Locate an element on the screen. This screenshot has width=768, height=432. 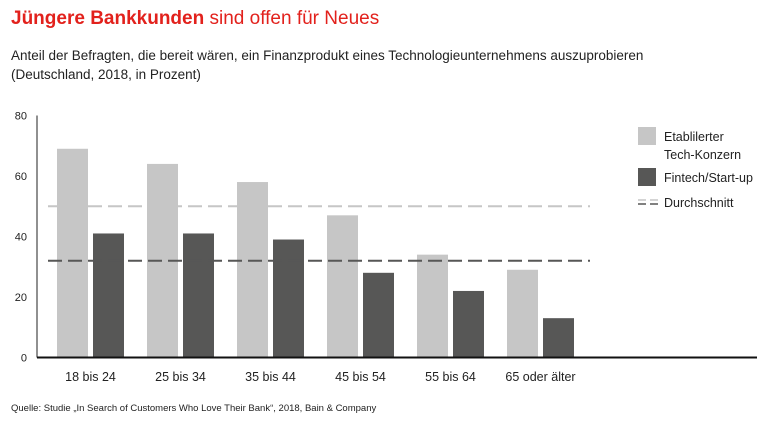
x-tick-label: 25 bis 34 is located at coordinates (180, 377).